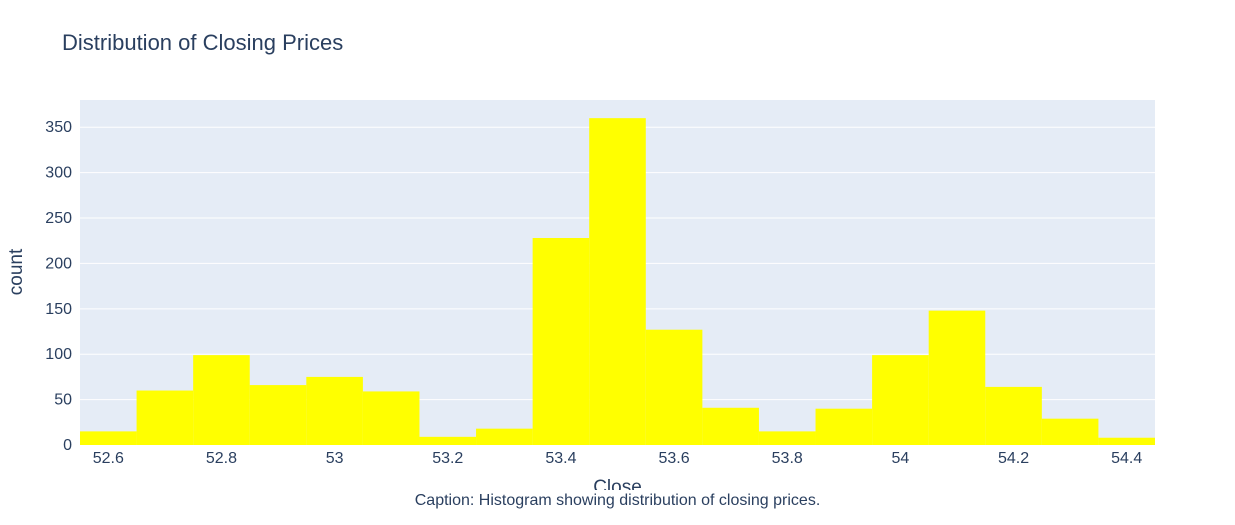 This screenshot has height=525, width=1235. Describe the element at coordinates (108, 458) in the screenshot. I see `x-tick-label: 52.6` at that location.